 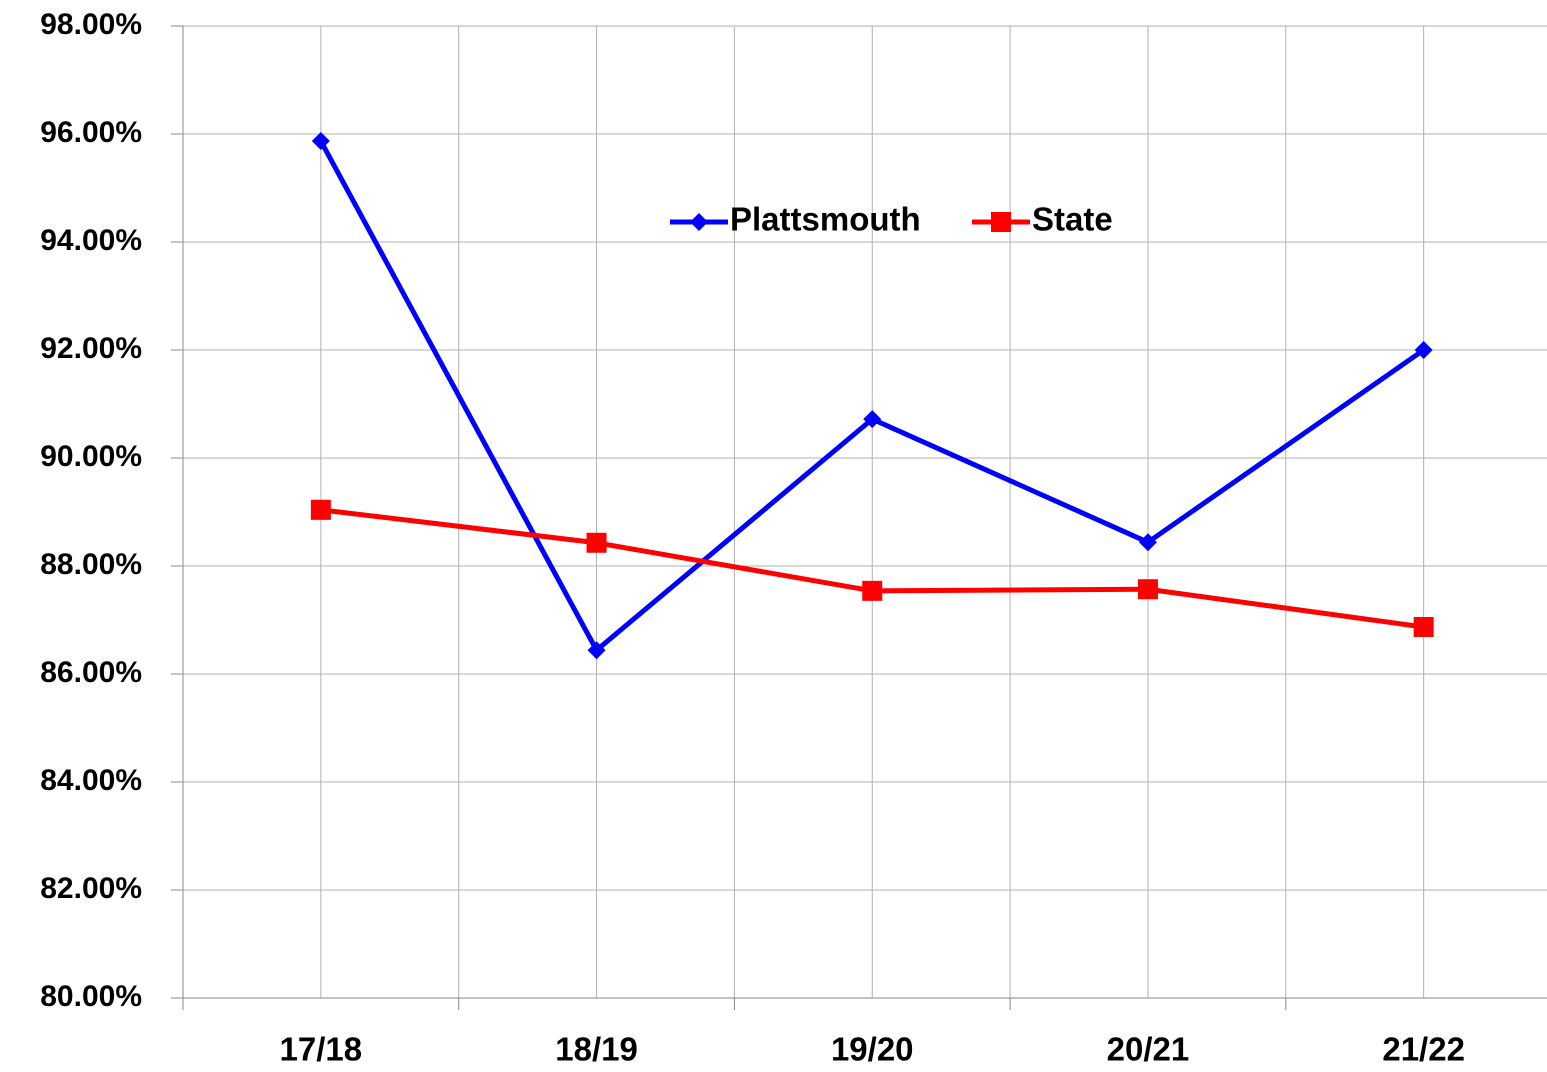 I want to click on y-tick-label: 84.00%, so click(x=91, y=780).